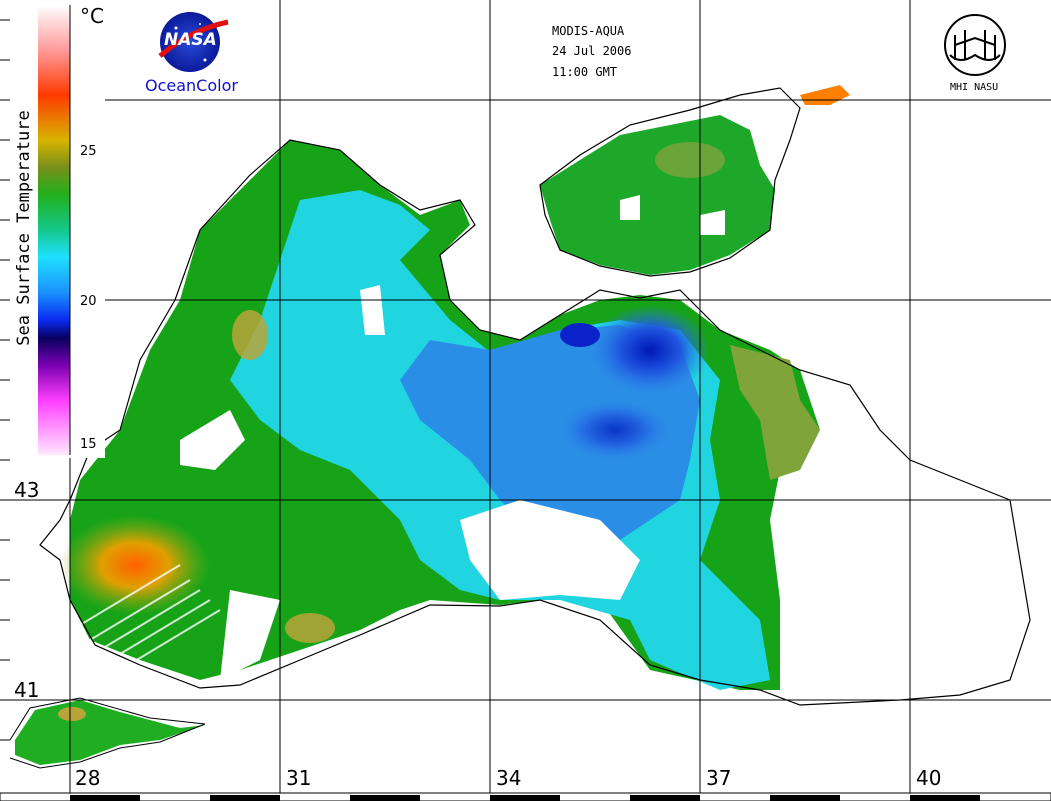 The width and height of the screenshot is (1051, 801). What do you see at coordinates (975, 45) in the screenshot?
I see `mhi-logo` at bounding box center [975, 45].